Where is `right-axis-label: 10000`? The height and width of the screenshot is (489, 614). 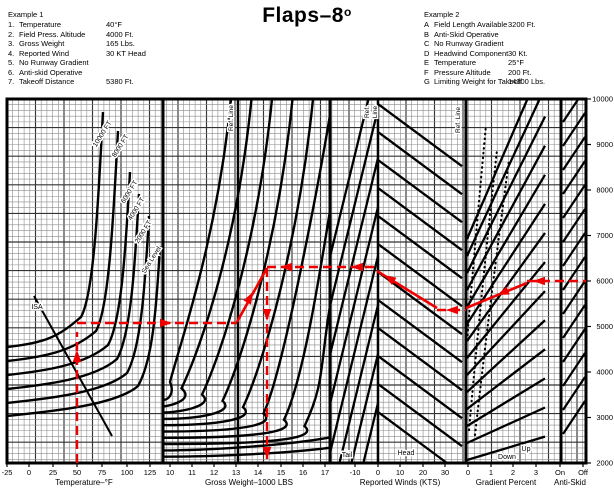
right-axis-label: 10000 is located at coordinates (602, 99).